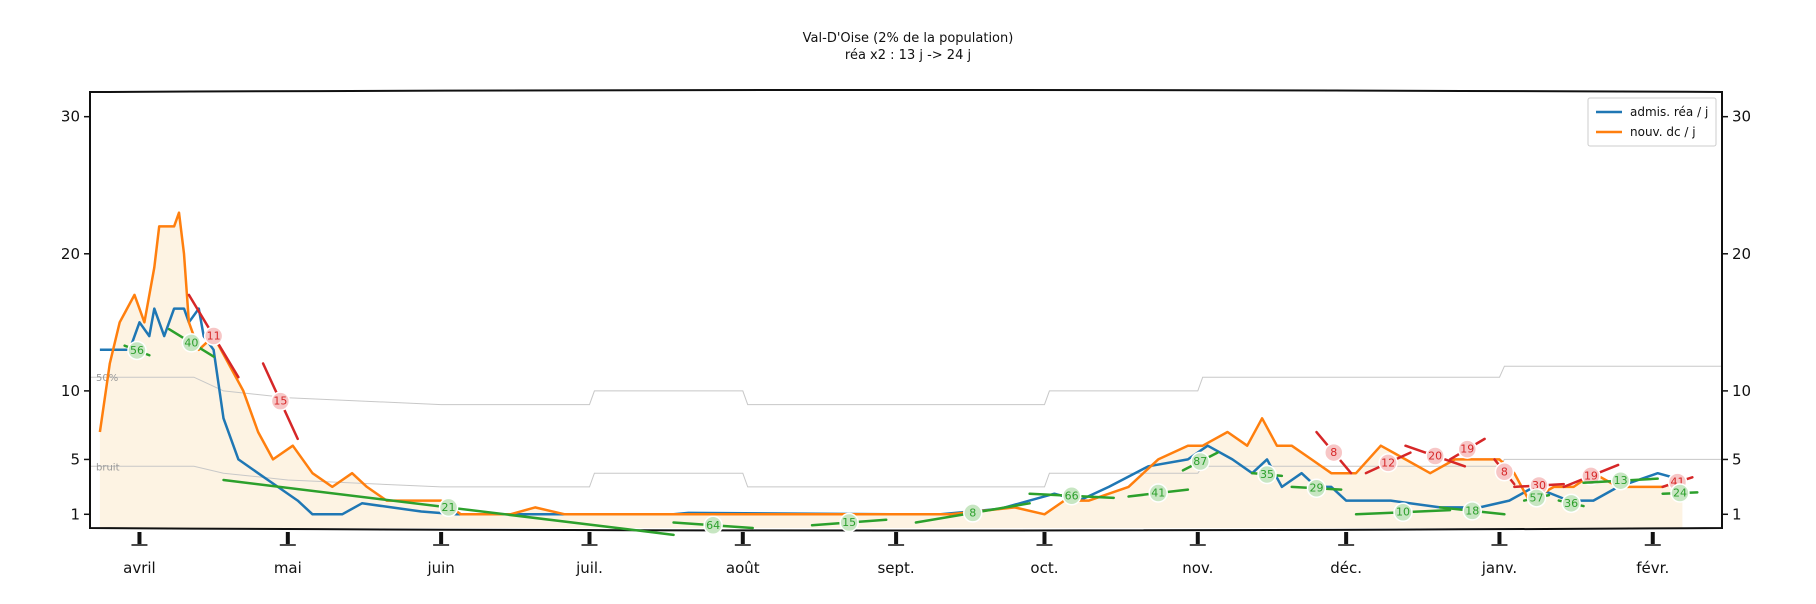 Image resolution: width=1816 pixels, height=604 pixels. Describe the element at coordinates (1652, 568) in the screenshot. I see `x-tick-label-10: févr.` at that location.